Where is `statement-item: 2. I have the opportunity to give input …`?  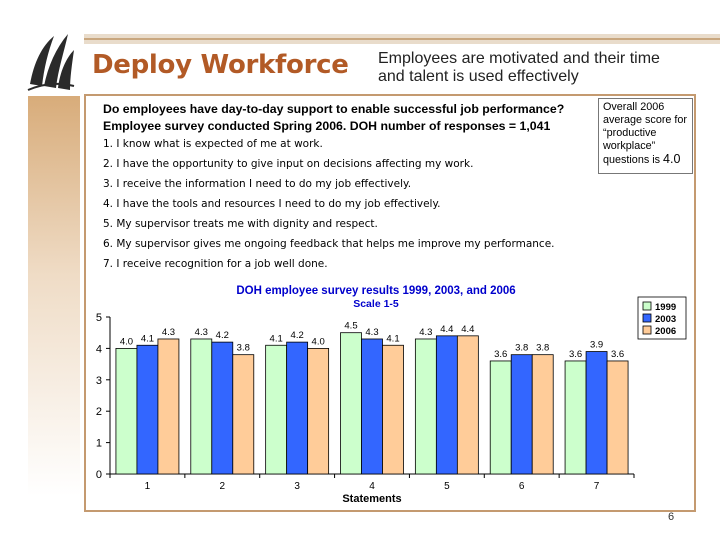
statement-item: 2. I have the opportunity to give input … is located at coordinates (288, 164).